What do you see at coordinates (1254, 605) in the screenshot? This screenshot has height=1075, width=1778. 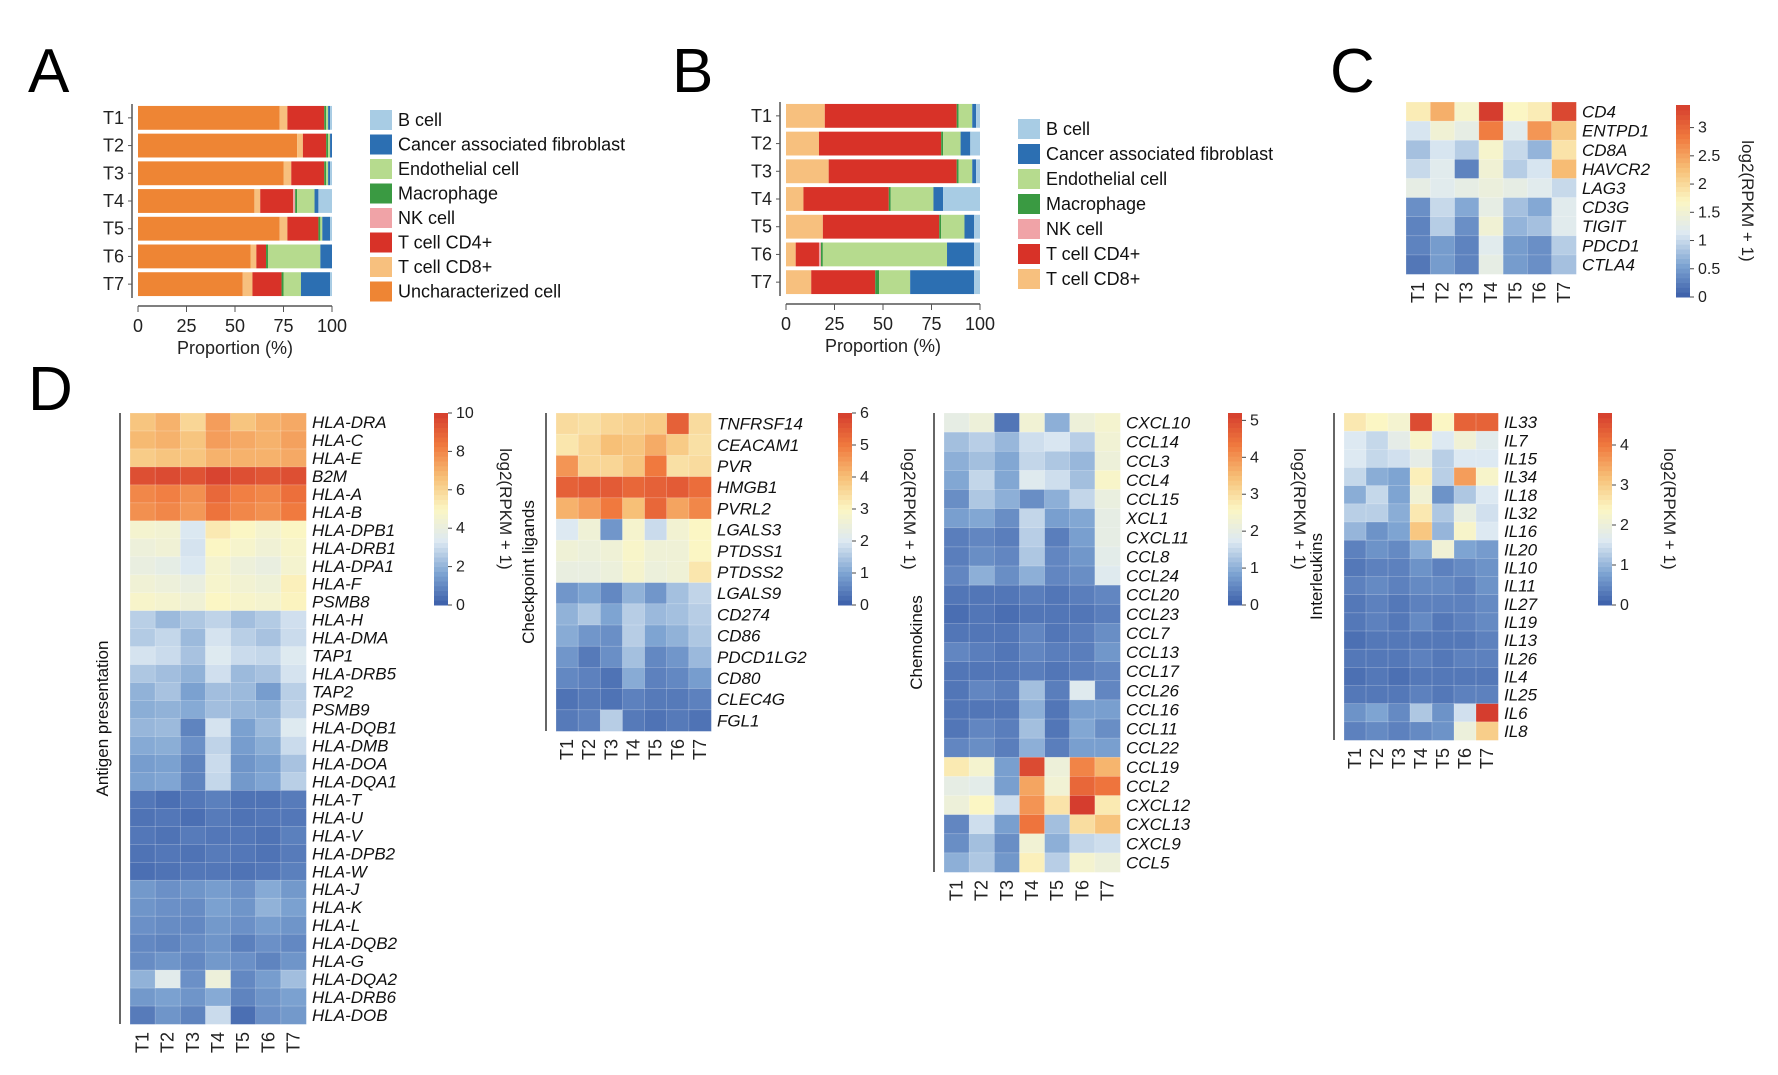 I see `colorbar-tick-label: 0` at bounding box center [1254, 605].